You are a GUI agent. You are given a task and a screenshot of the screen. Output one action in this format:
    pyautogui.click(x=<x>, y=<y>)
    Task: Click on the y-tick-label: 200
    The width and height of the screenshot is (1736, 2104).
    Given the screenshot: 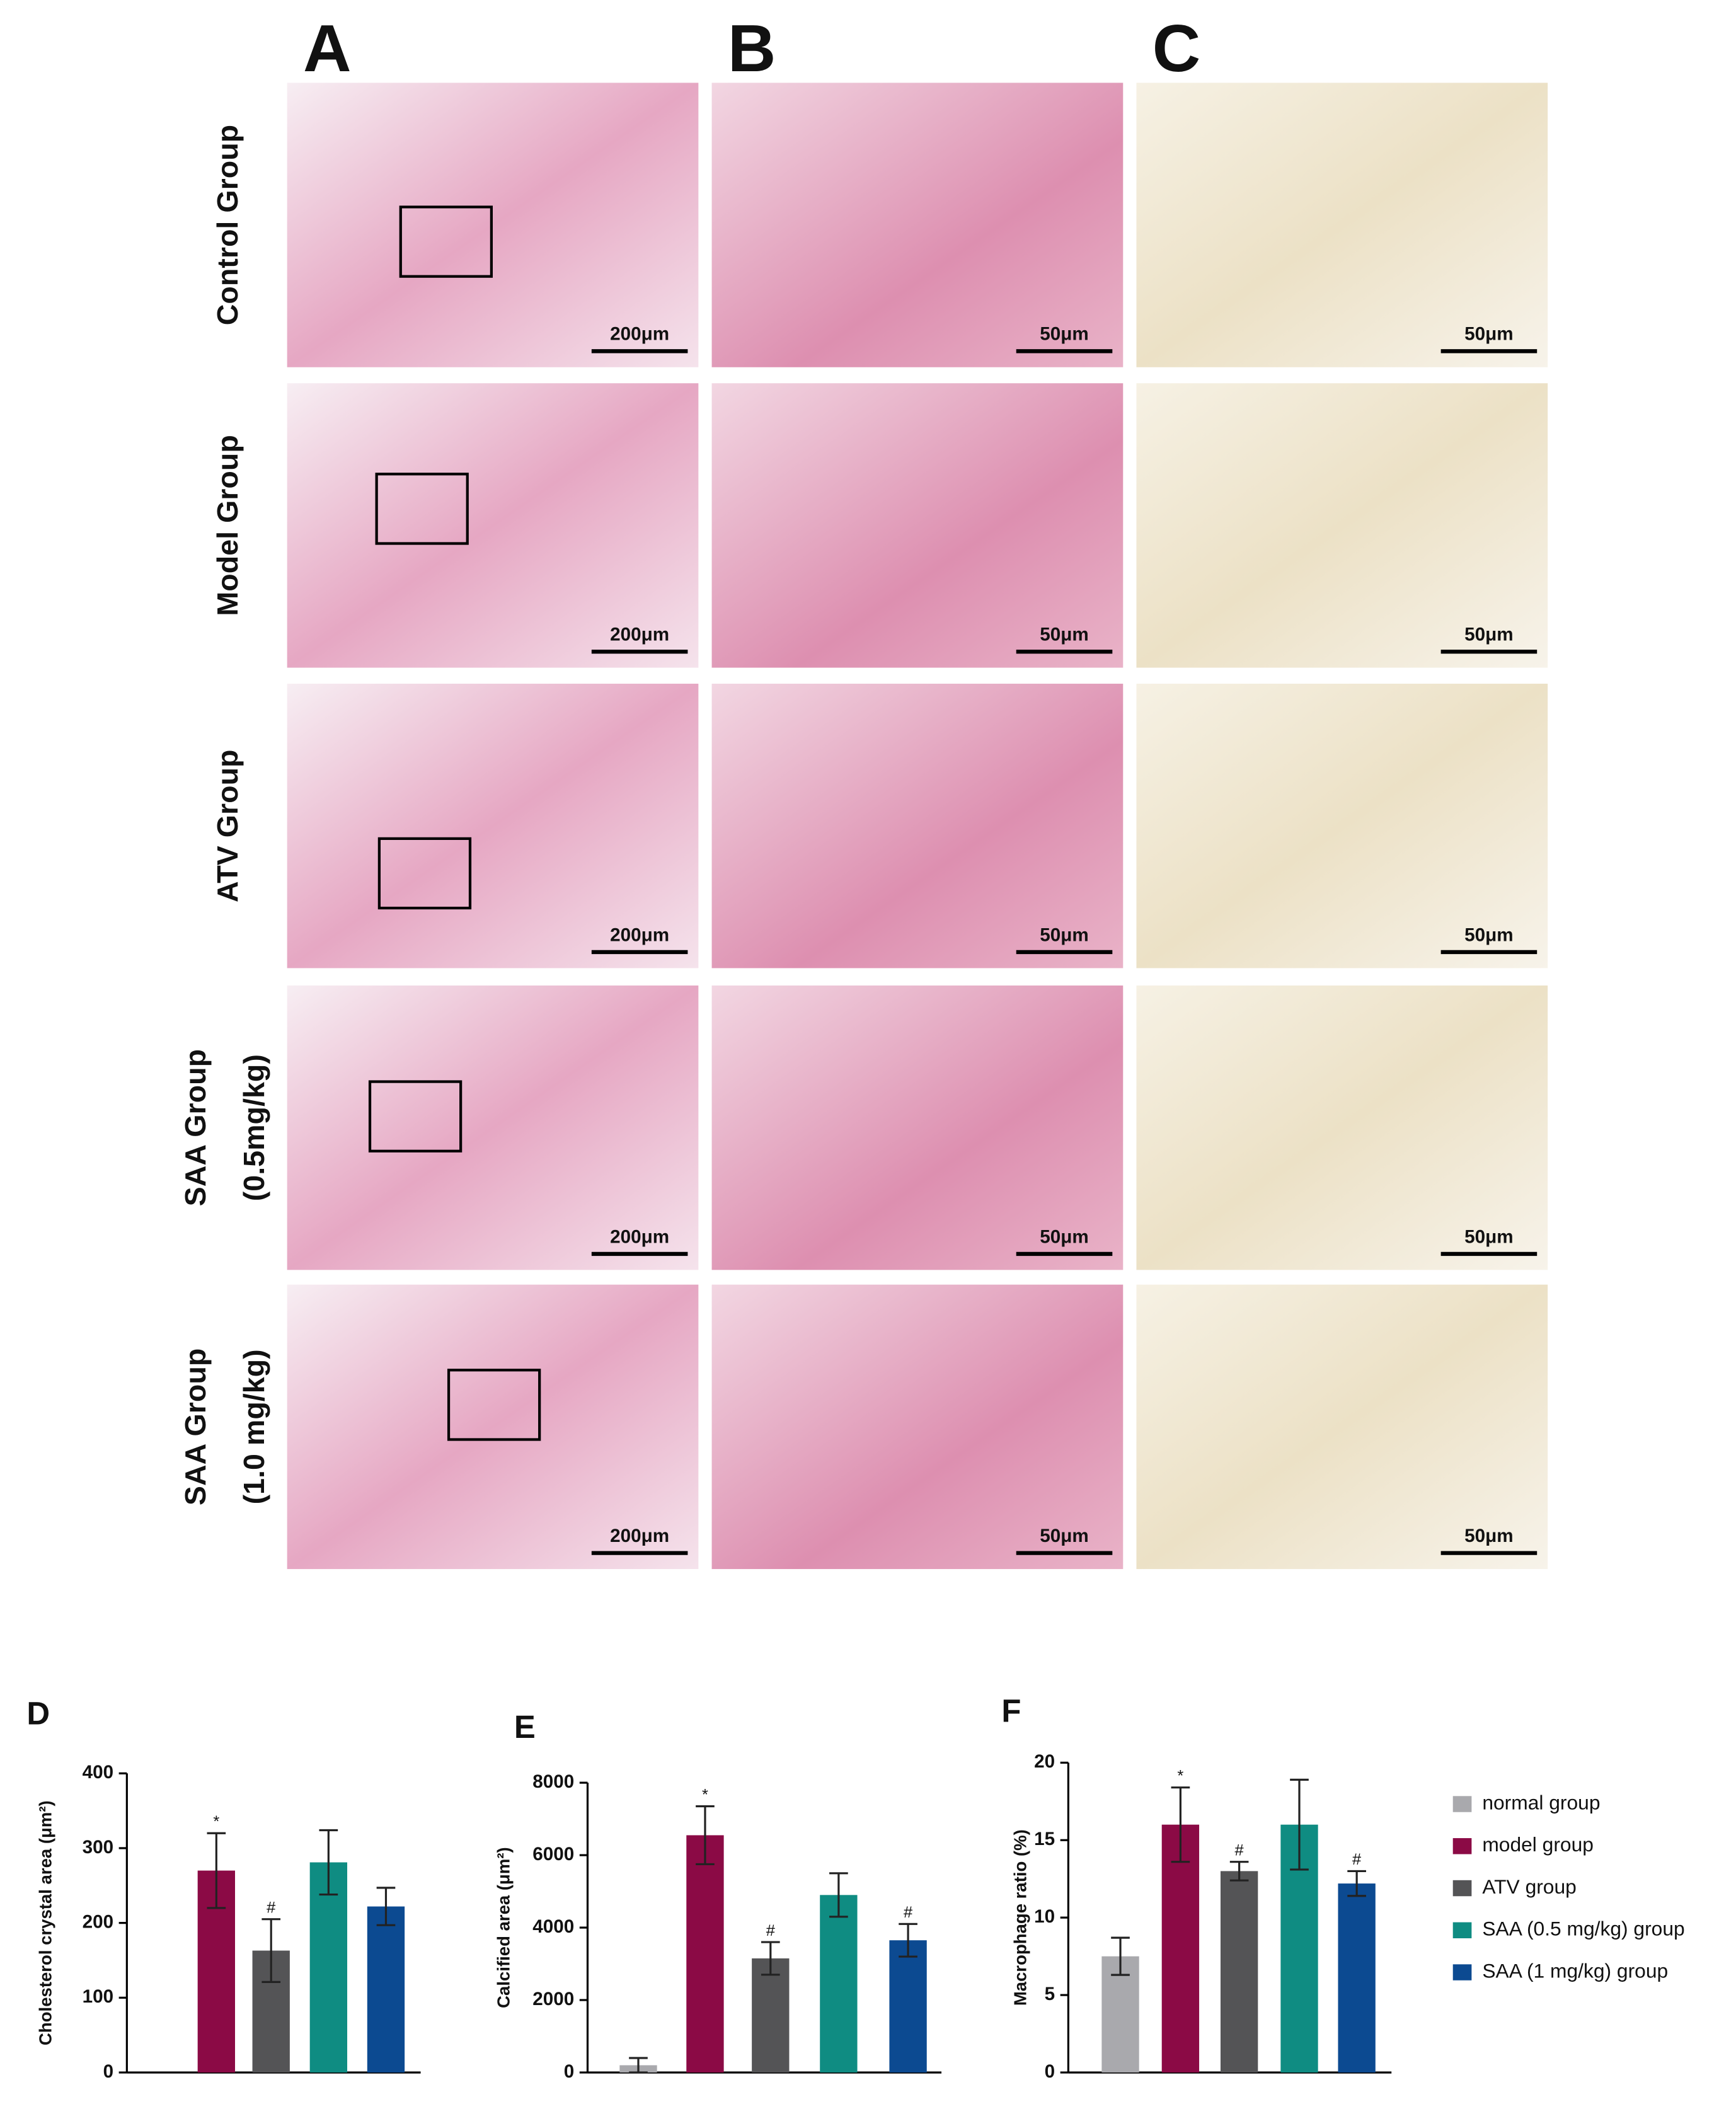 What is the action you would take?
    pyautogui.click(x=98, y=1921)
    